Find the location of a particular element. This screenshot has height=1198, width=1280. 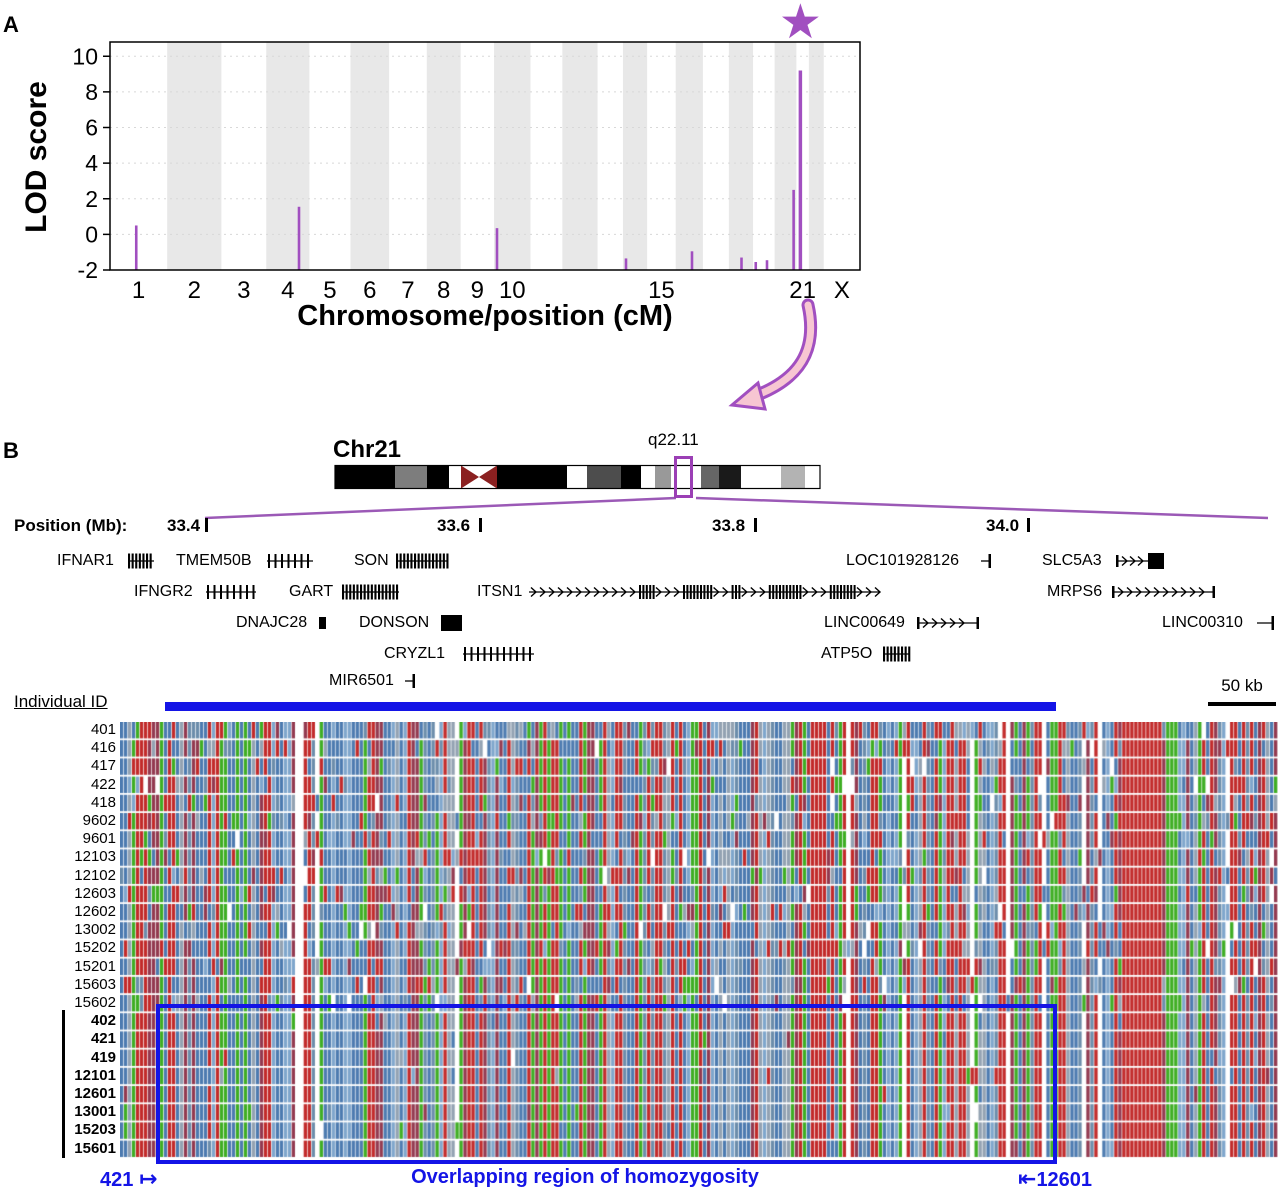

individual-id-12602: 12602 is located at coordinates (95, 911).